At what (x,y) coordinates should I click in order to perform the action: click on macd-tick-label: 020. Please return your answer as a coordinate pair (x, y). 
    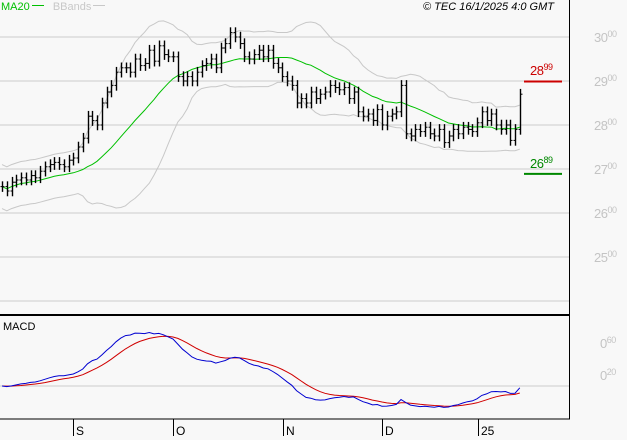
    Looking at the image, I should click on (608, 375).